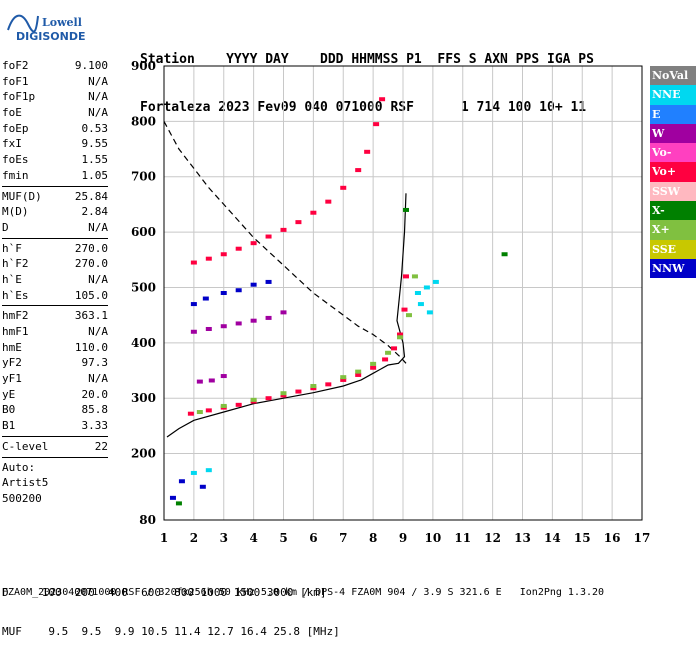 The width and height of the screenshot is (700, 651). What do you see at coordinates (15, 160) in the screenshot?
I see `param-name: foEs` at bounding box center [15, 160].